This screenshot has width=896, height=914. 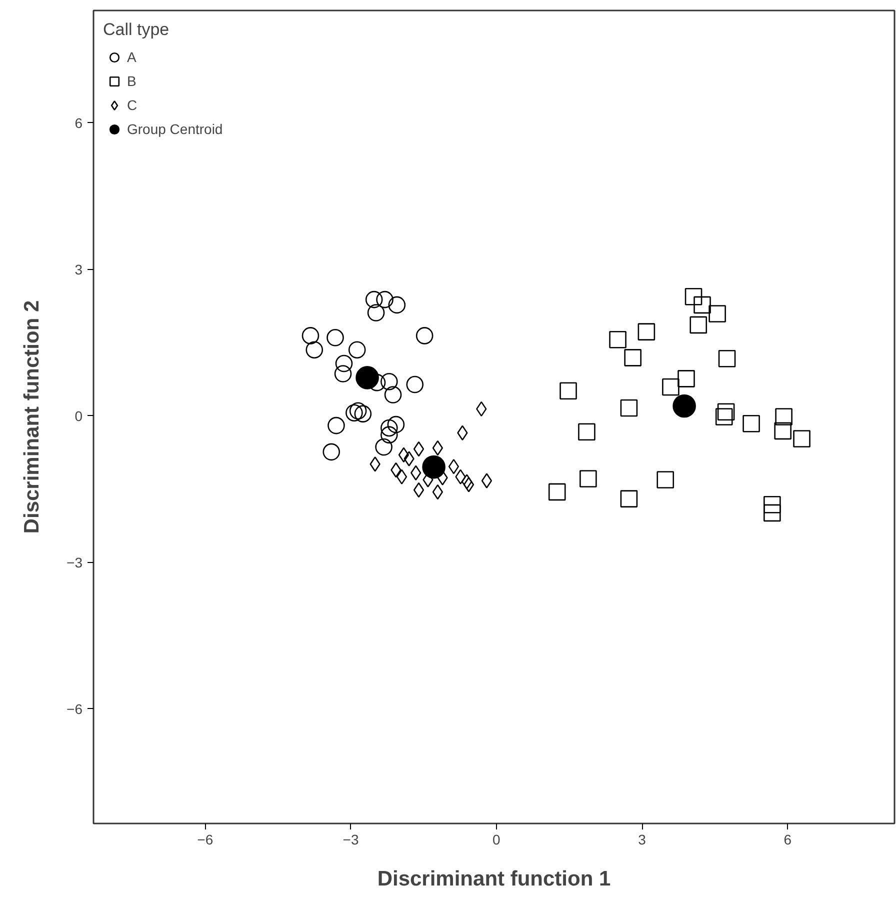 What do you see at coordinates (132, 105) in the screenshot?
I see `legend-label: C` at bounding box center [132, 105].